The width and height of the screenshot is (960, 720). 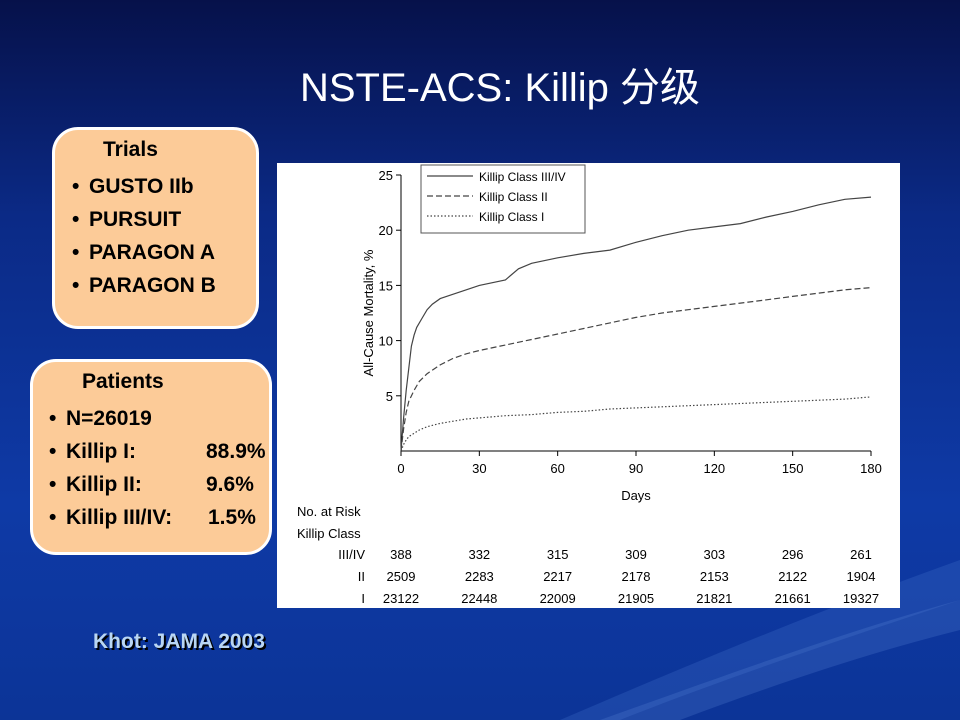 What do you see at coordinates (557, 576) in the screenshot?
I see `risk-value: 2217` at bounding box center [557, 576].